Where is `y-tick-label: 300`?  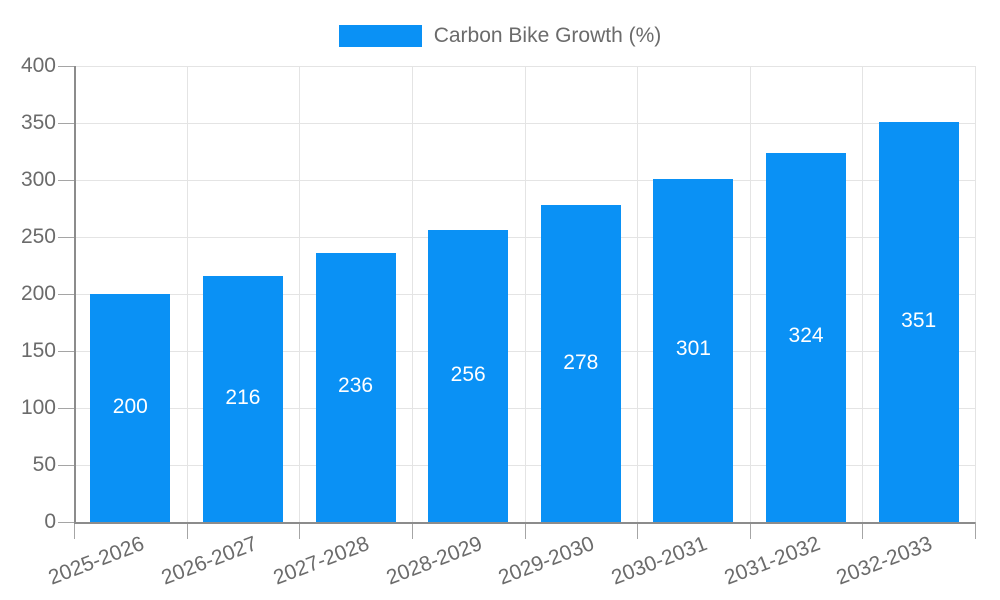 y-tick-label: 300 is located at coordinates (38, 179).